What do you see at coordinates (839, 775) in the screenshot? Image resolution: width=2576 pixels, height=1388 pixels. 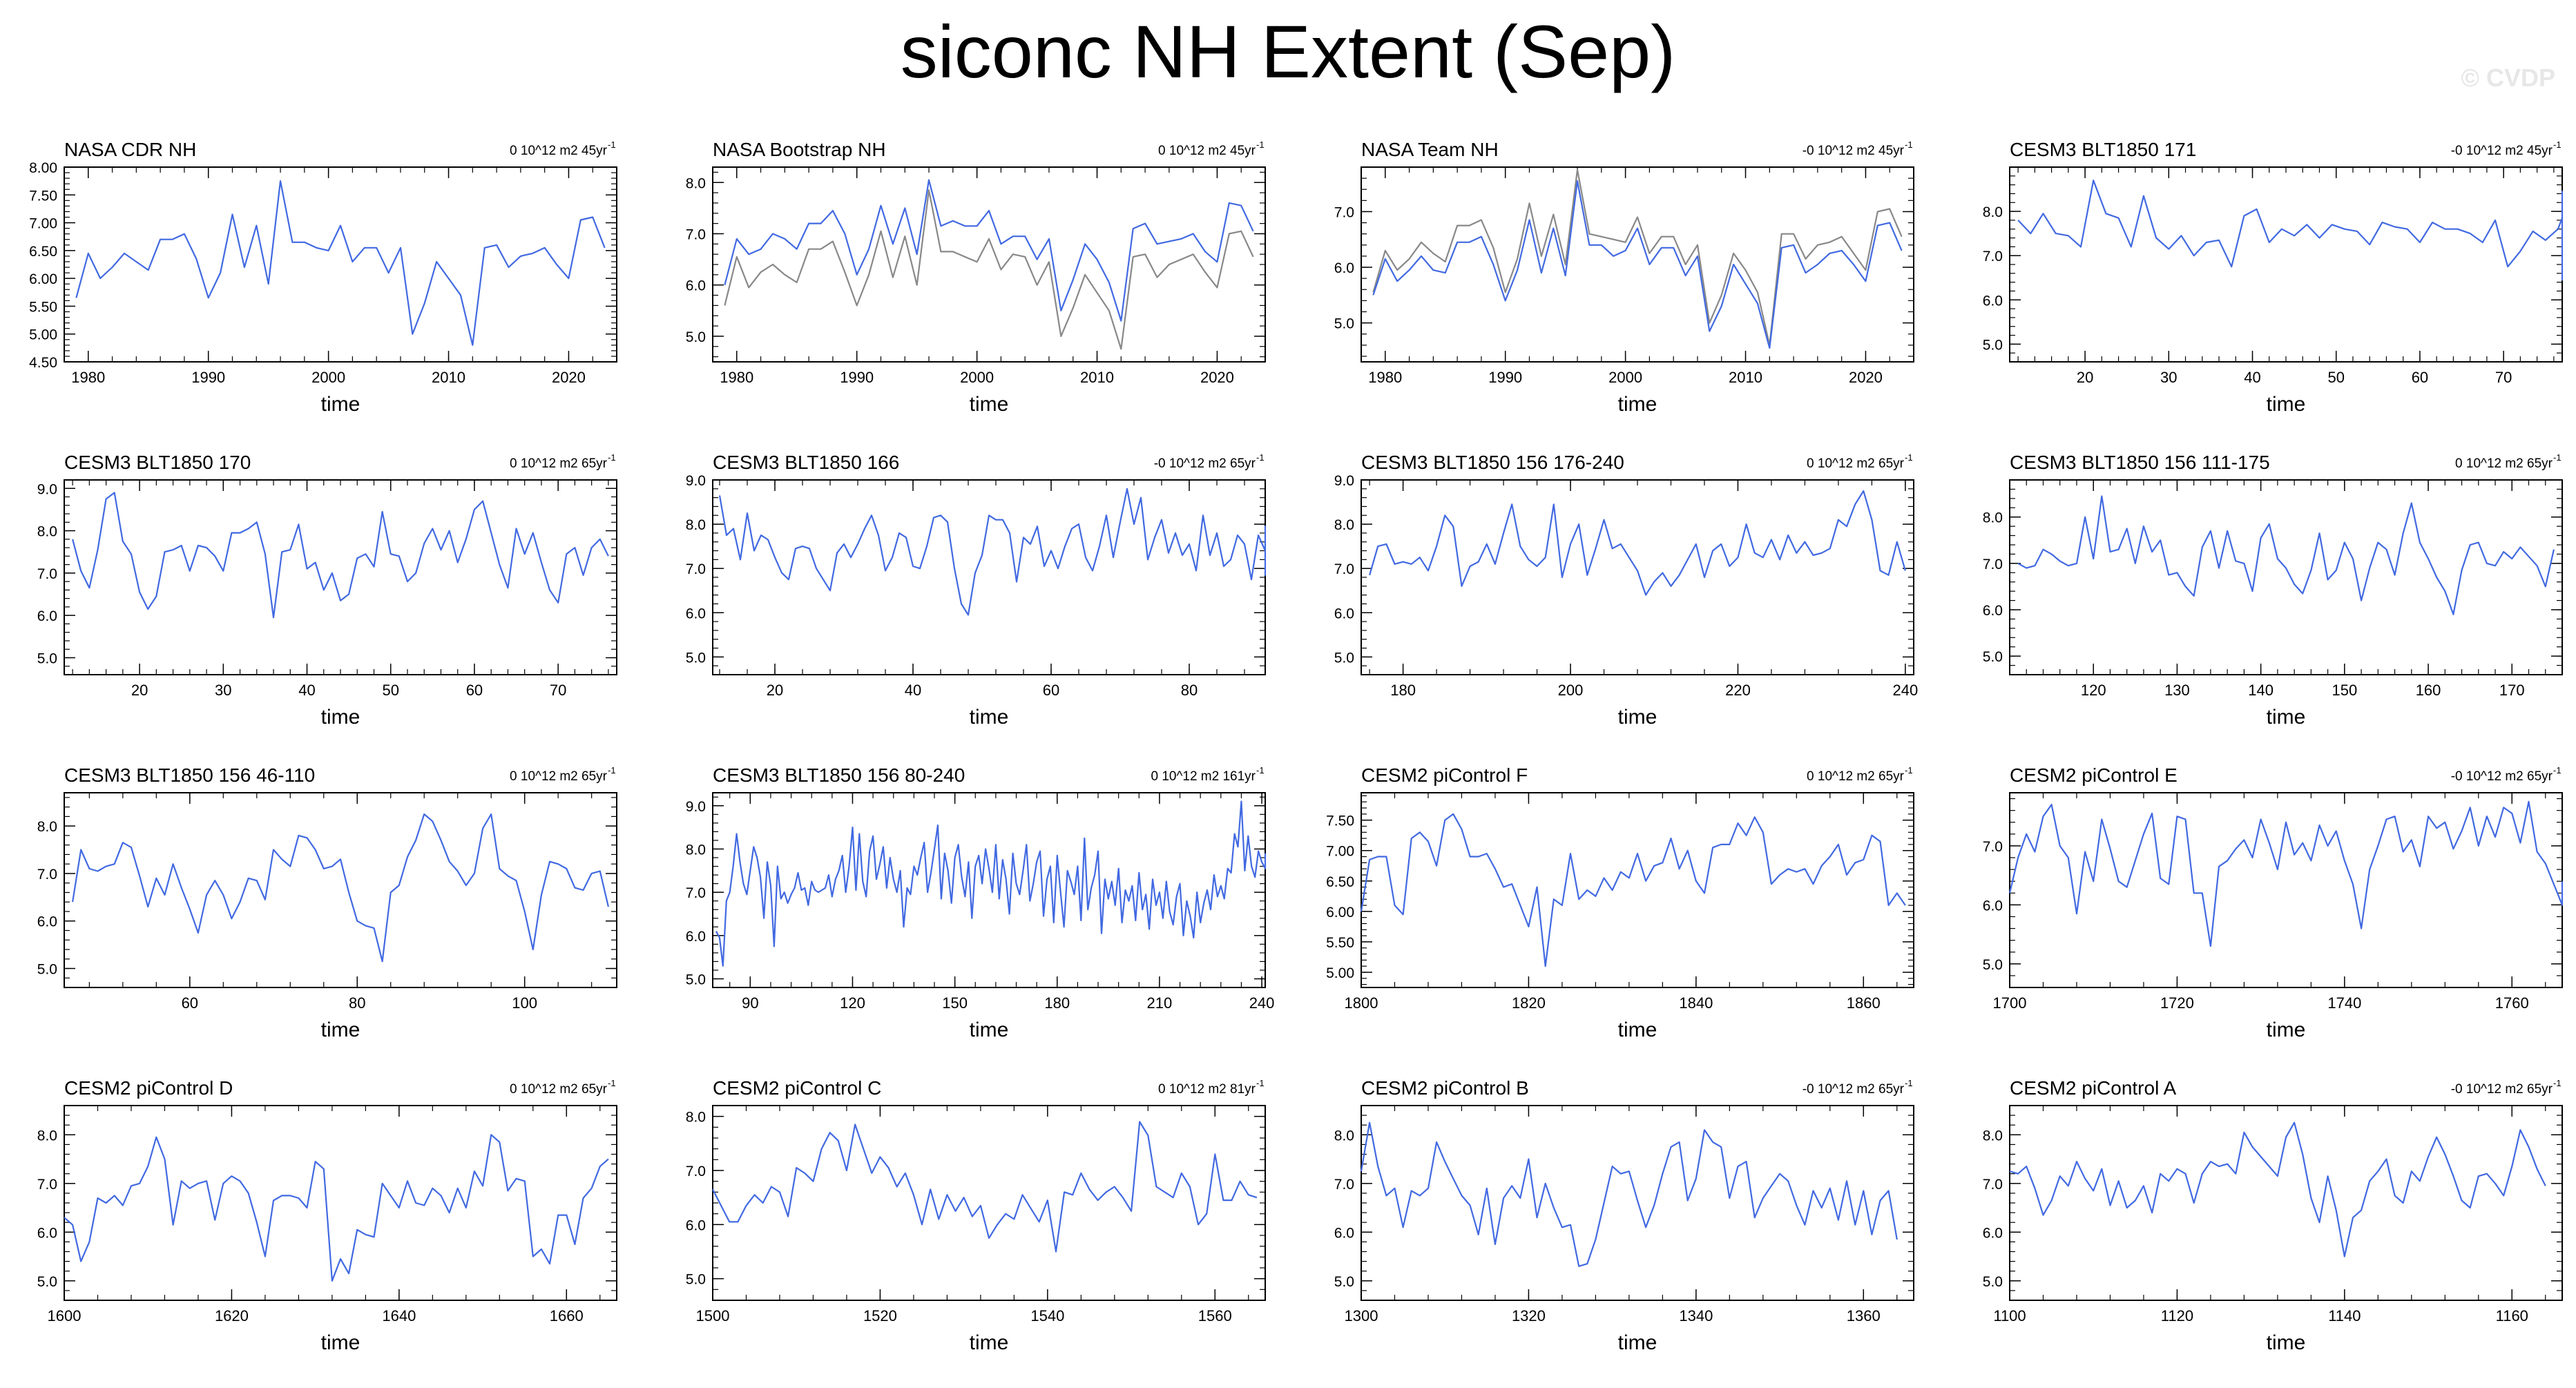 I see `panel-title: CESM3 BLT1850 156 80-240` at bounding box center [839, 775].